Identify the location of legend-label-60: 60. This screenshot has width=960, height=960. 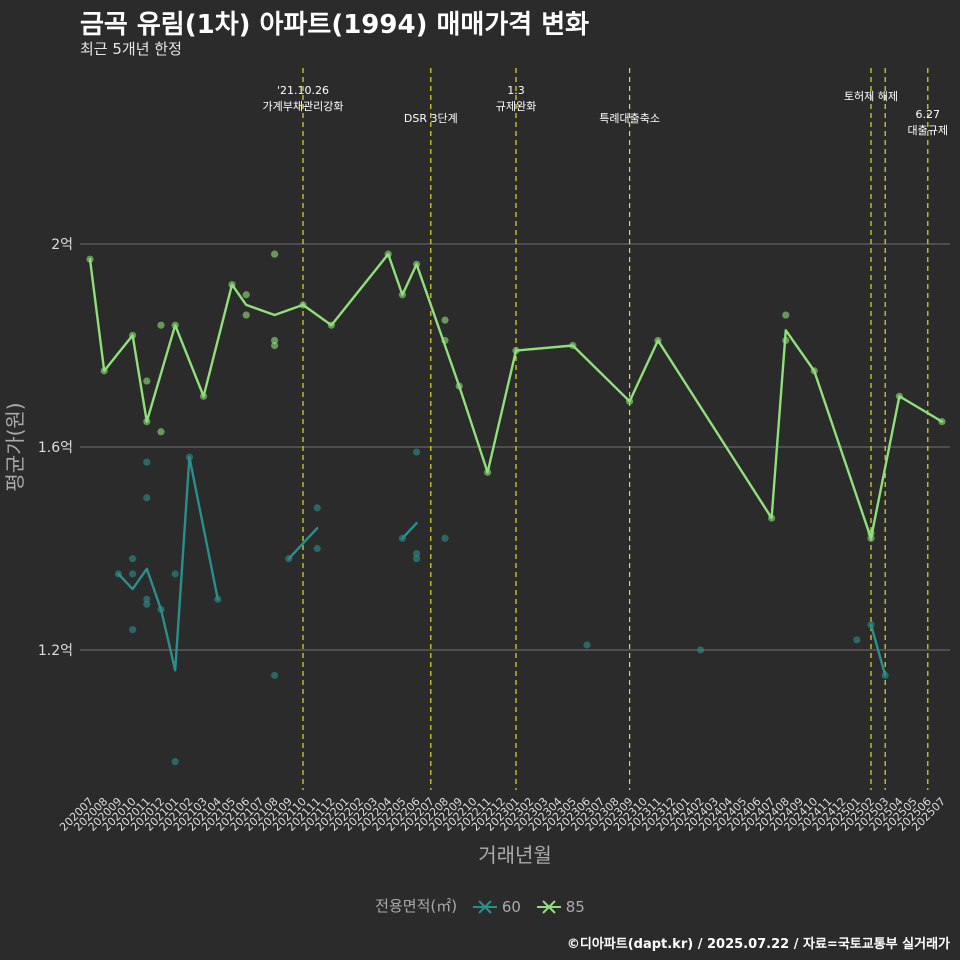
(511, 906).